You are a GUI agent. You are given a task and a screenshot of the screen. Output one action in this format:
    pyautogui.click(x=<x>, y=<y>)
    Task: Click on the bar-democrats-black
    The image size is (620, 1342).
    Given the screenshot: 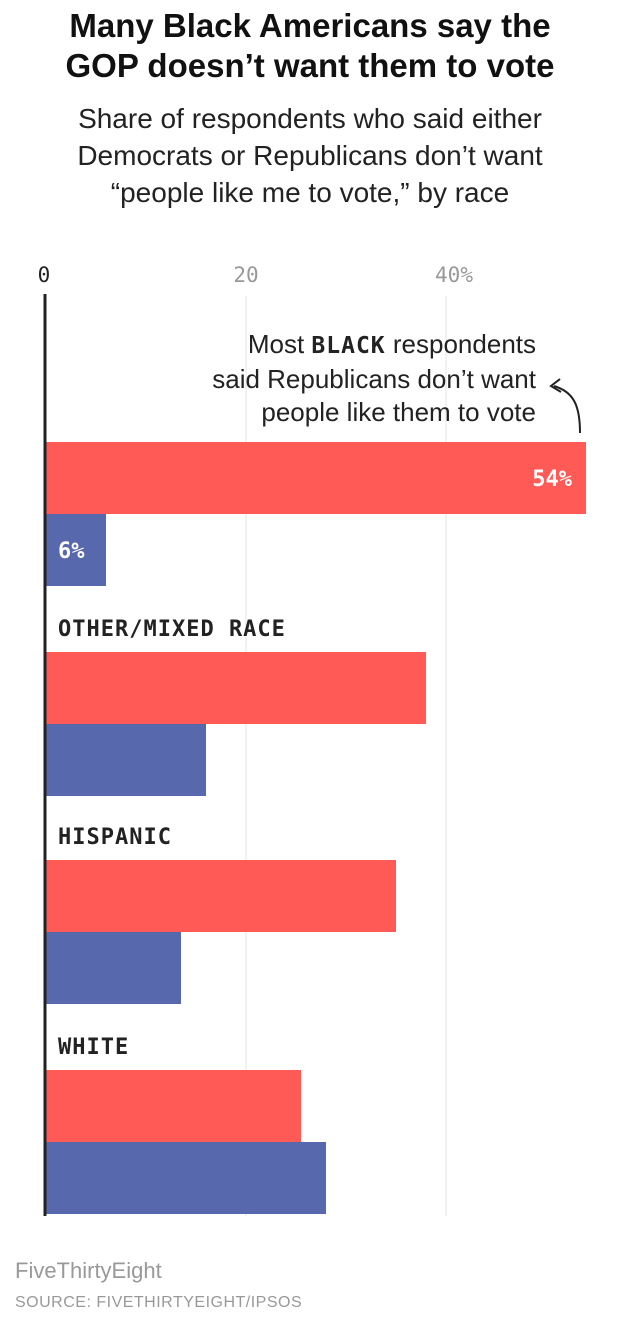 What is the action you would take?
    pyautogui.click(x=76, y=550)
    